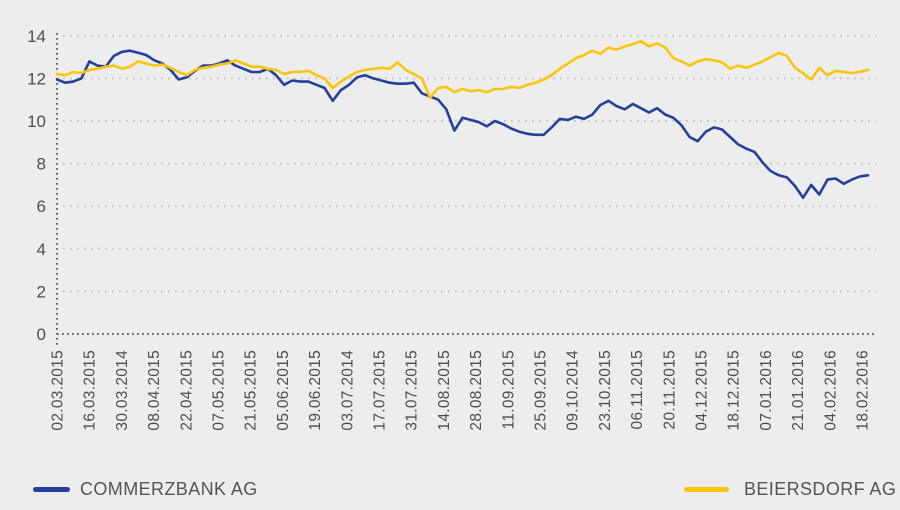  What do you see at coordinates (251, 390) in the screenshot?
I see `x-tick-label: 21.05.2015` at bounding box center [251, 390].